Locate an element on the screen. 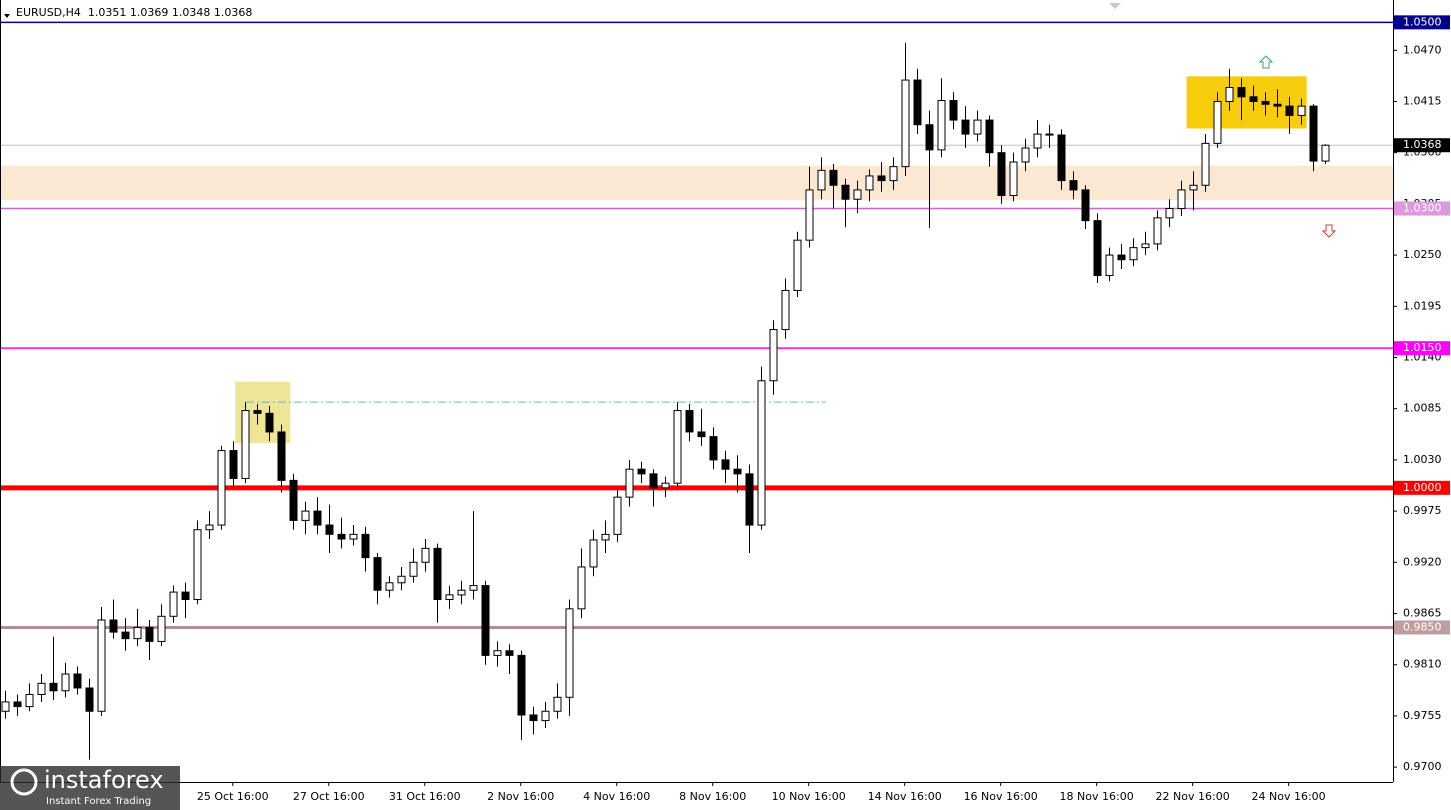  x-tick-label: 27 Oct 16:00 is located at coordinates (329, 796).